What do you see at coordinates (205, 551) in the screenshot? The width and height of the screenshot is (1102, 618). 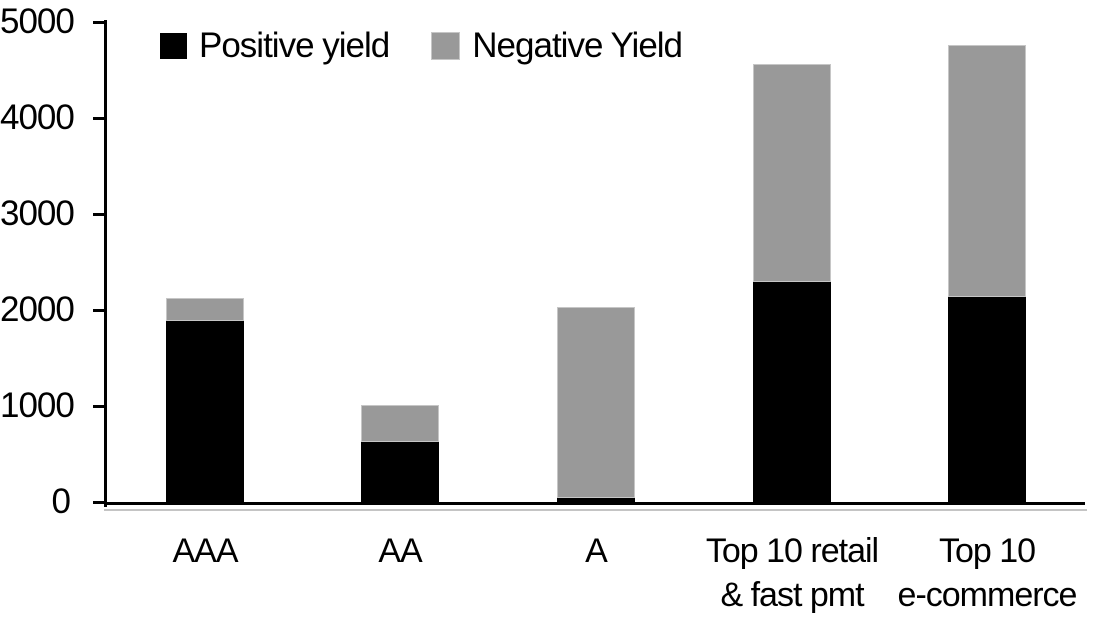 I see `x-axis-category-label: AAA` at bounding box center [205, 551].